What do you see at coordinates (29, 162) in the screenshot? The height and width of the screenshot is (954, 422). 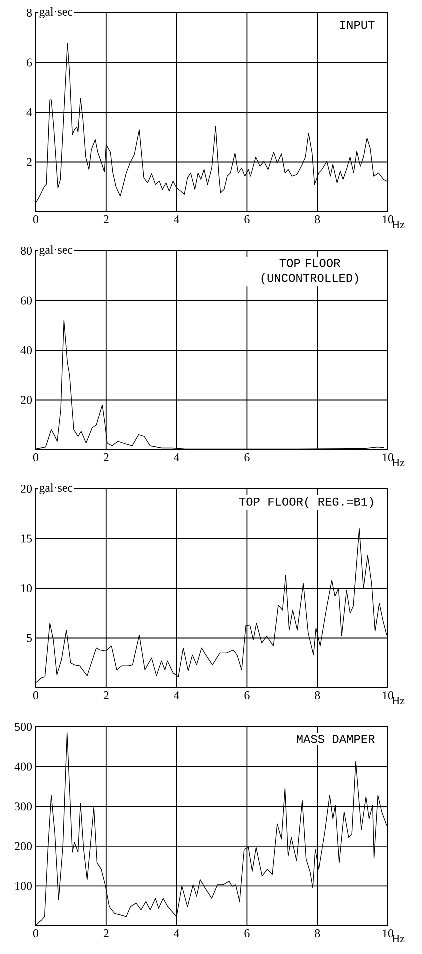 I see `y-tick-label: 2` at bounding box center [29, 162].